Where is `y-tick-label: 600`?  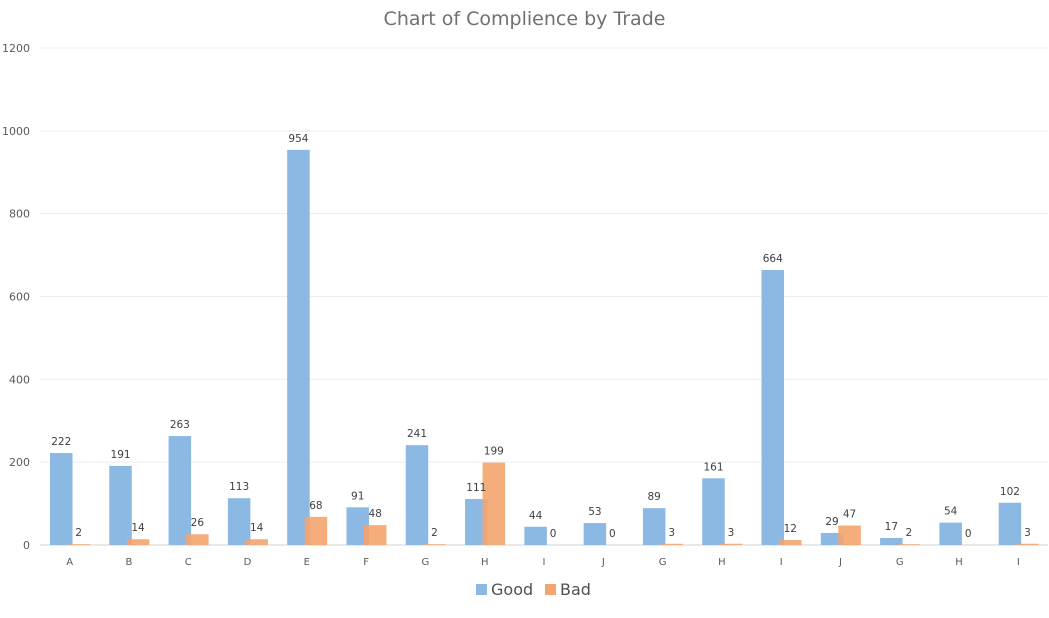 y-tick-label: 600 is located at coordinates (19, 297).